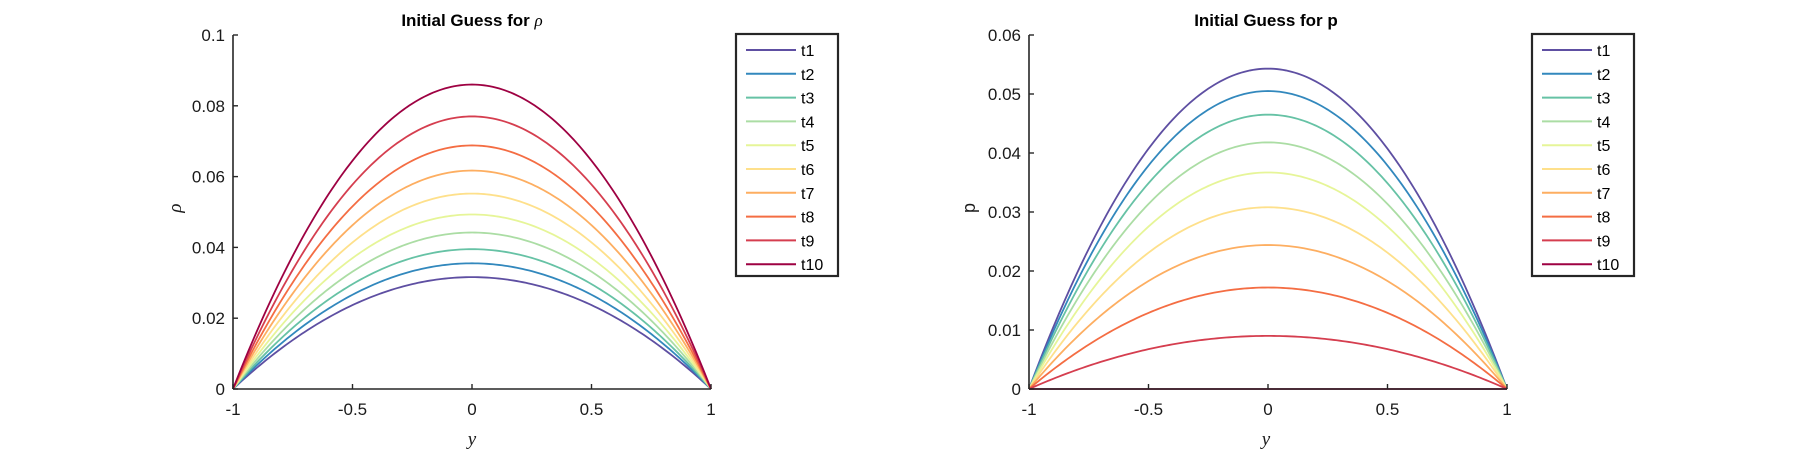 The image size is (1800, 450). I want to click on y-tick-label: 0.01, so click(1004, 330).